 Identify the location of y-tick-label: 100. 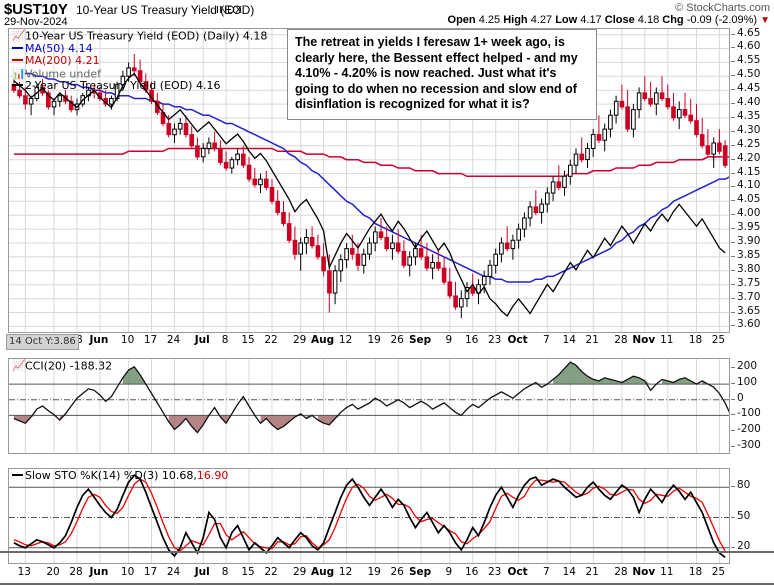
(747, 382).